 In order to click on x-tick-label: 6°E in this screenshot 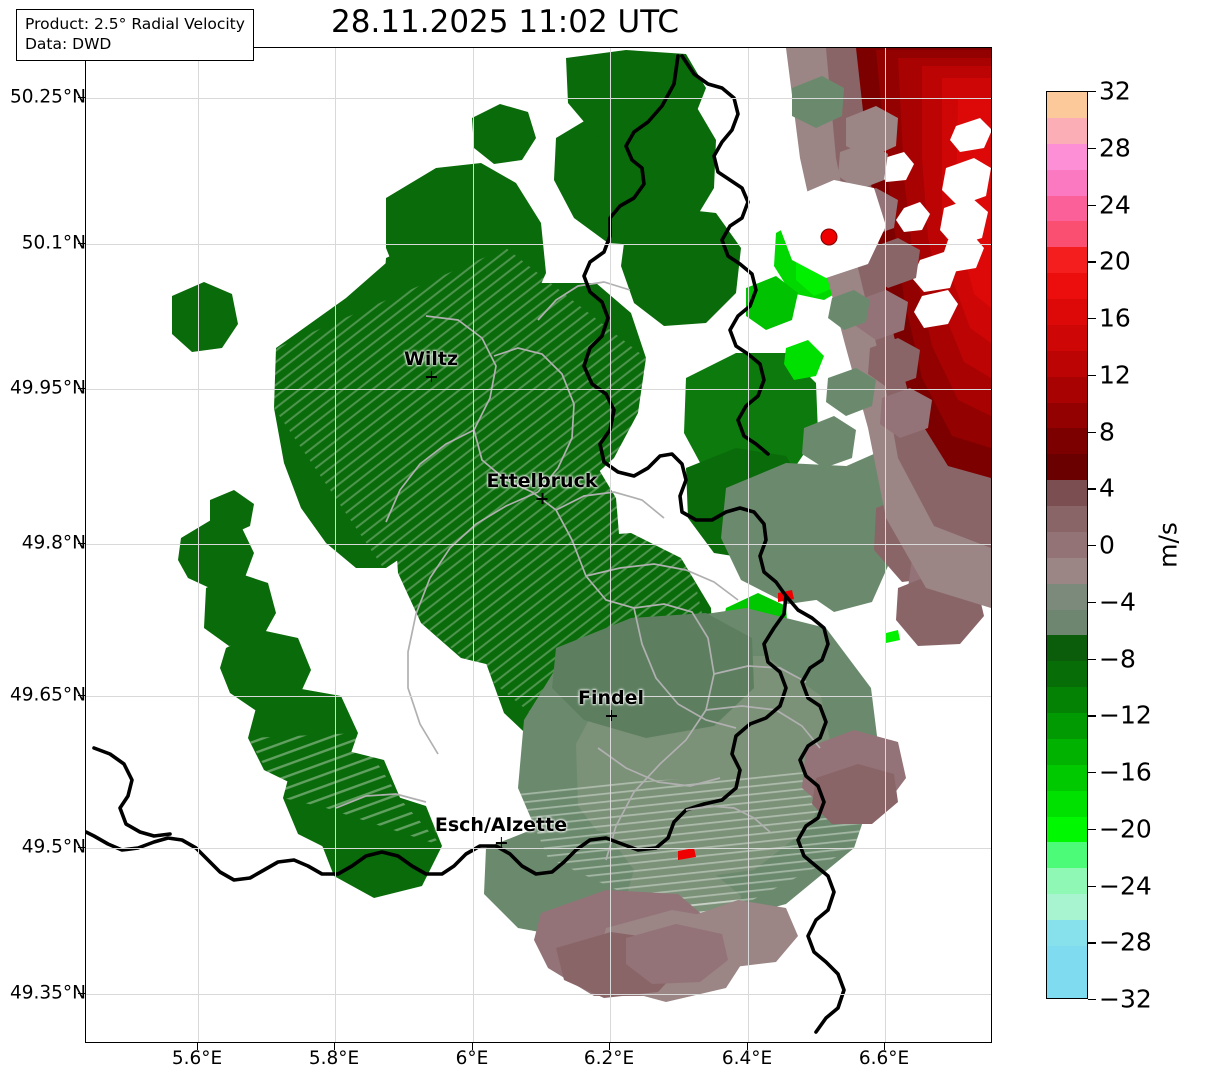, I will do `click(472, 1058)`.